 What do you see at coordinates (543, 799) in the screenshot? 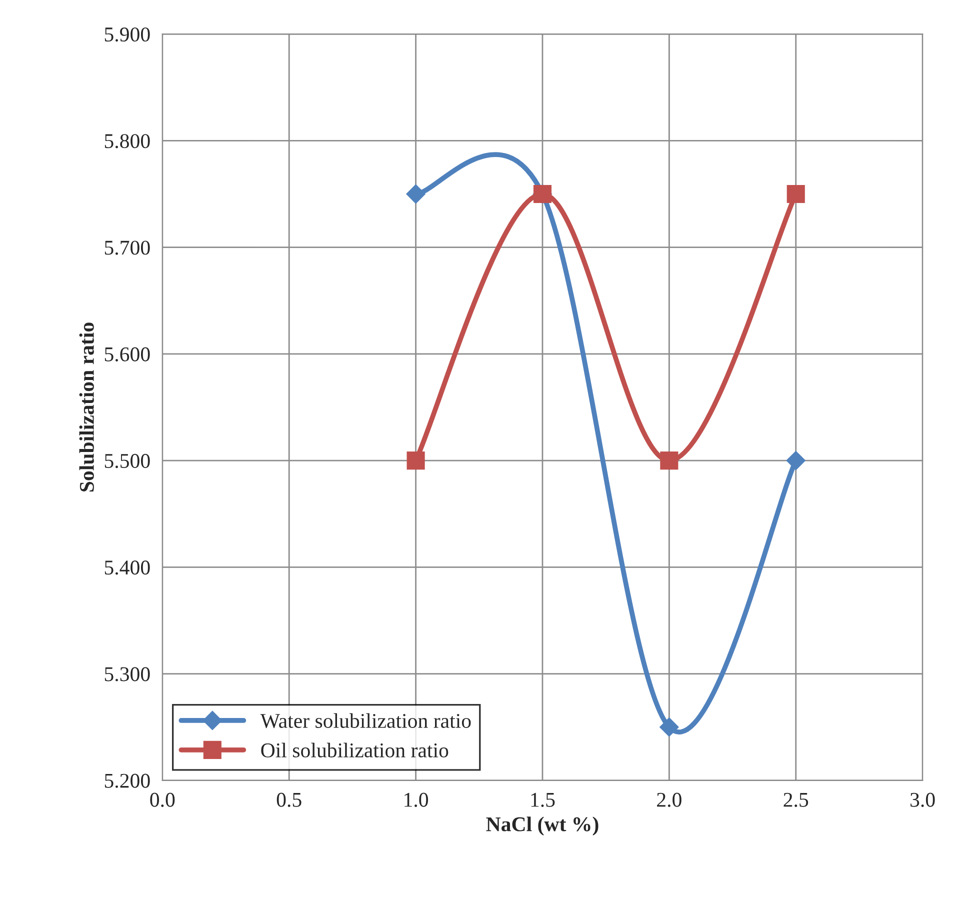
I see `x-tick-label: 1.5` at bounding box center [543, 799].